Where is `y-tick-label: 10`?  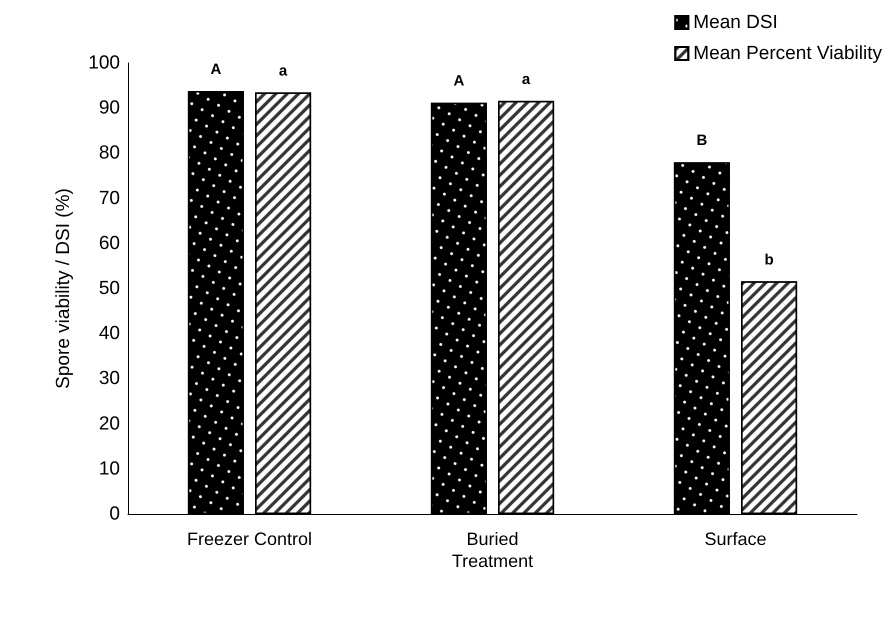 y-tick-label: 10 is located at coordinates (109, 469).